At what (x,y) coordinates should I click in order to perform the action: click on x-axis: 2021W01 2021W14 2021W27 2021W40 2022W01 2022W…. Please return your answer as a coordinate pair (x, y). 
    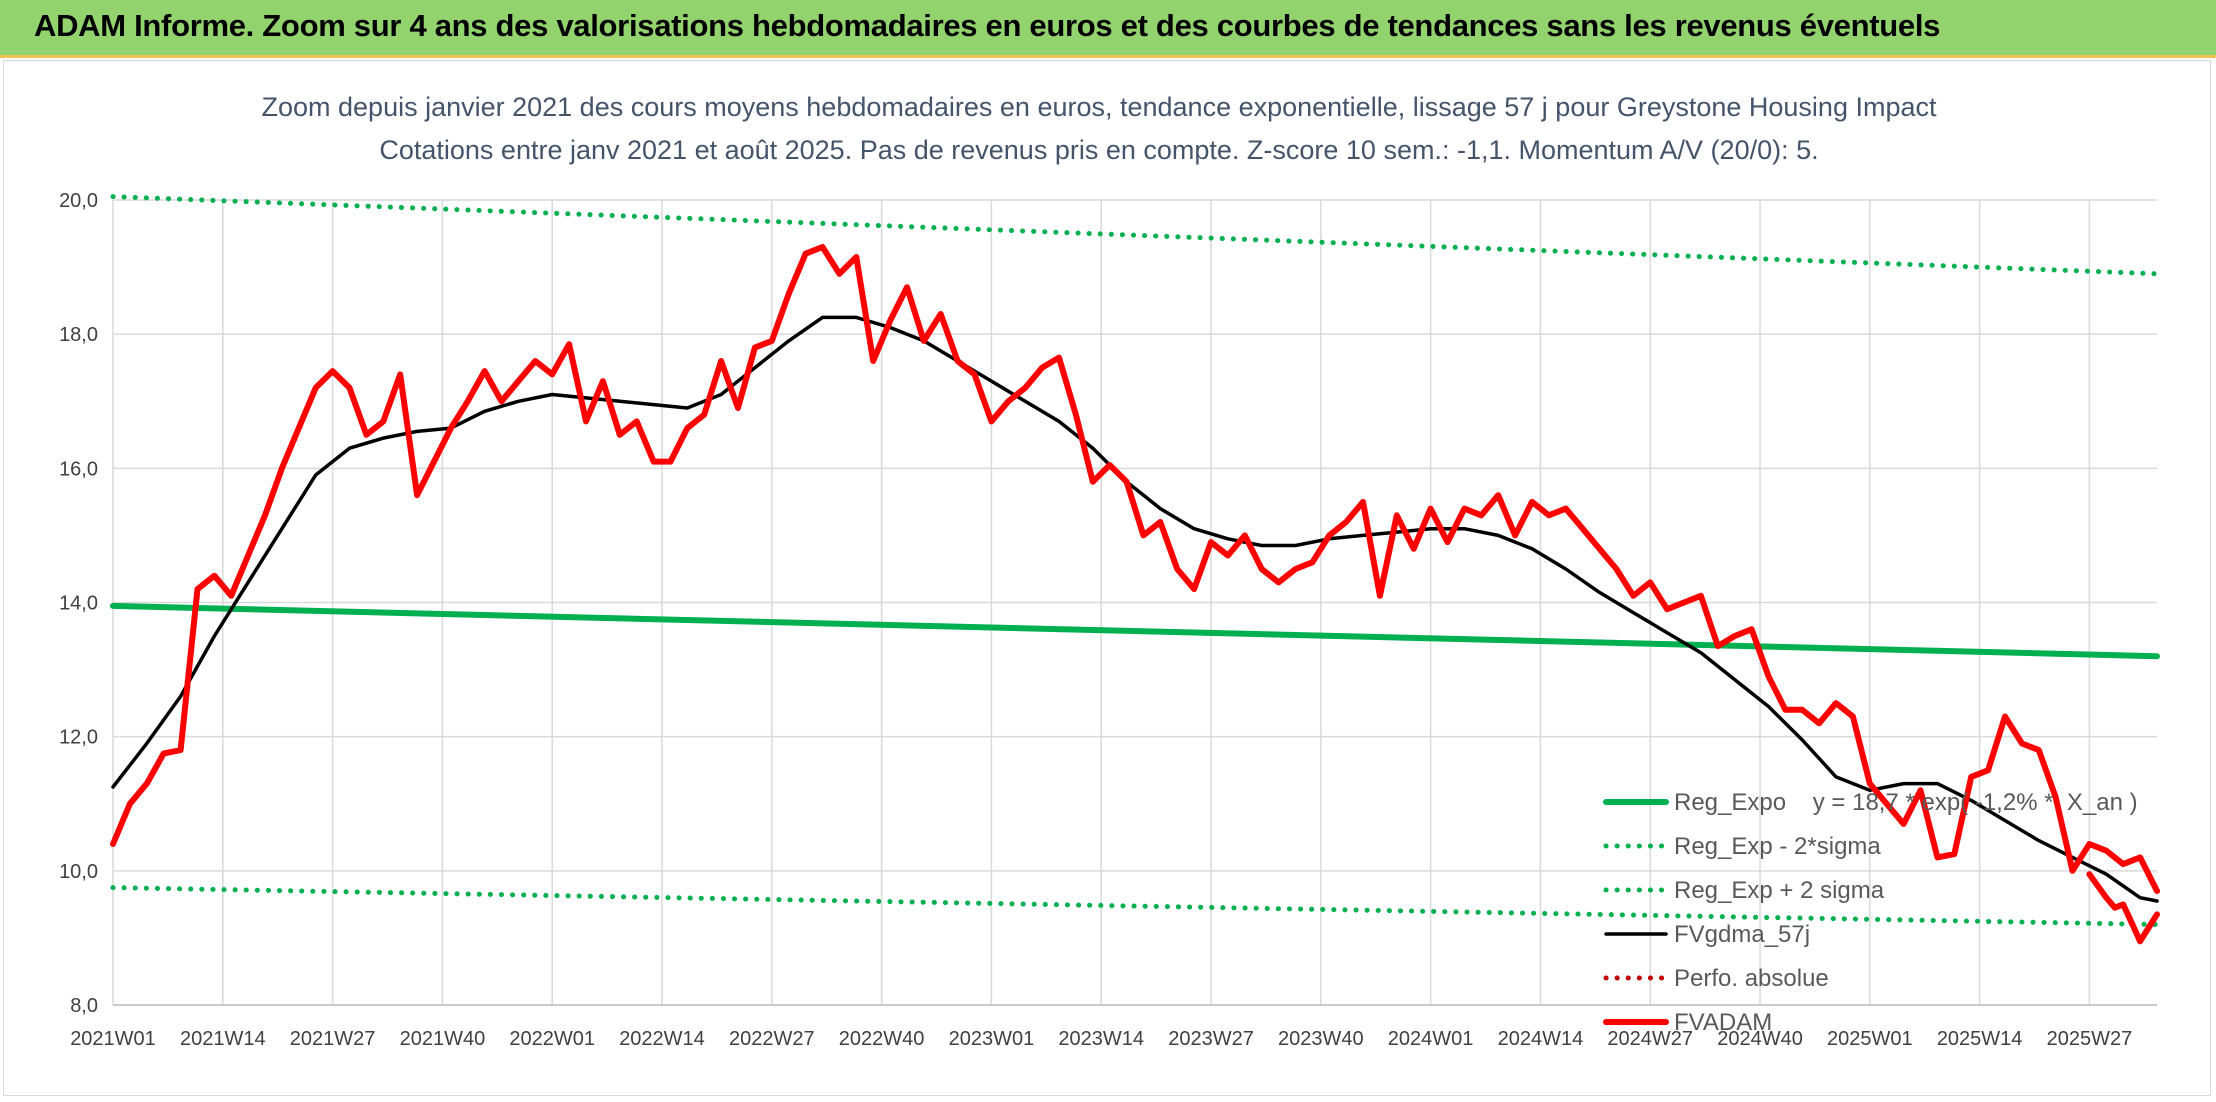
    Looking at the image, I should click on (1101, 1039).